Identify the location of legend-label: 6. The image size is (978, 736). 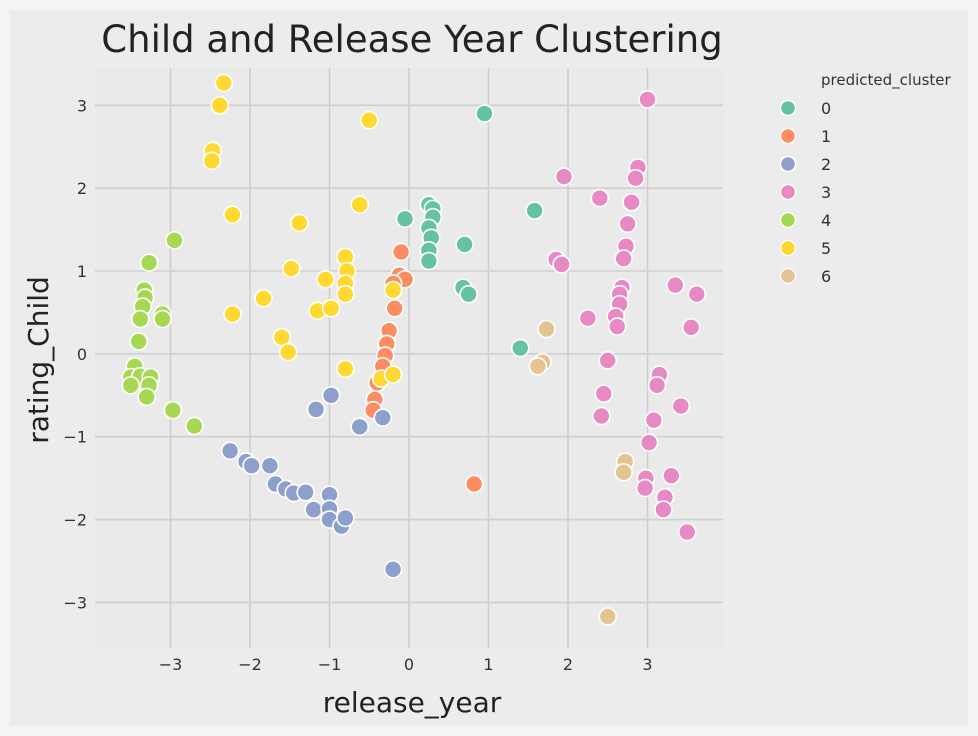
(826, 276).